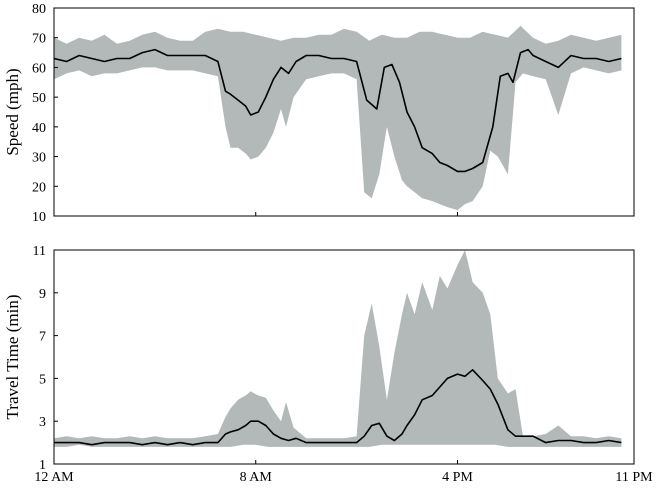  Describe the element at coordinates (39, 158) in the screenshot. I see `speed-ytick-label: 30` at that location.